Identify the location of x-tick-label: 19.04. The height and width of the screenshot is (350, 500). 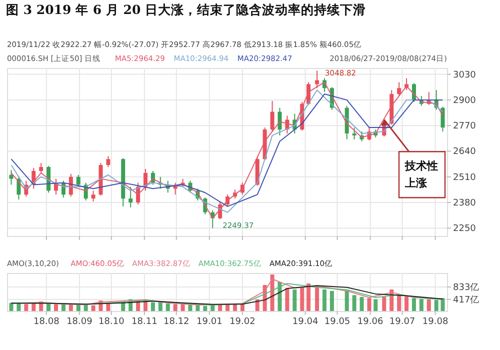
(305, 322).